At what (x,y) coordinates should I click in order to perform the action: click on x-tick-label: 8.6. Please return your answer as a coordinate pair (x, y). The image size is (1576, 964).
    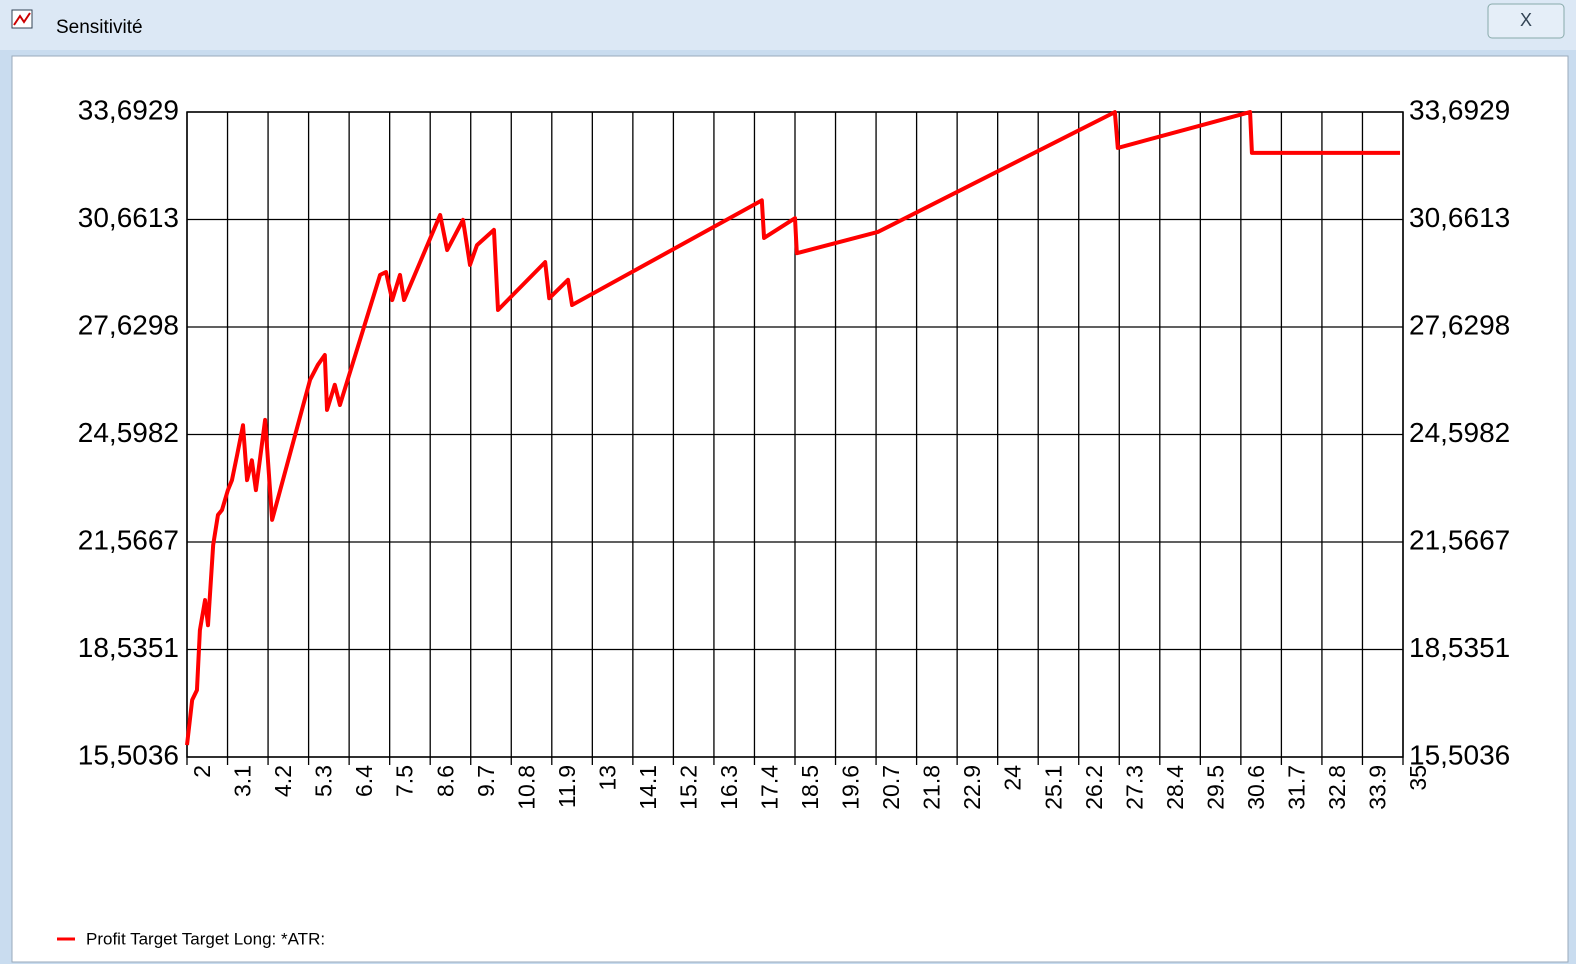
    Looking at the image, I should click on (445, 781).